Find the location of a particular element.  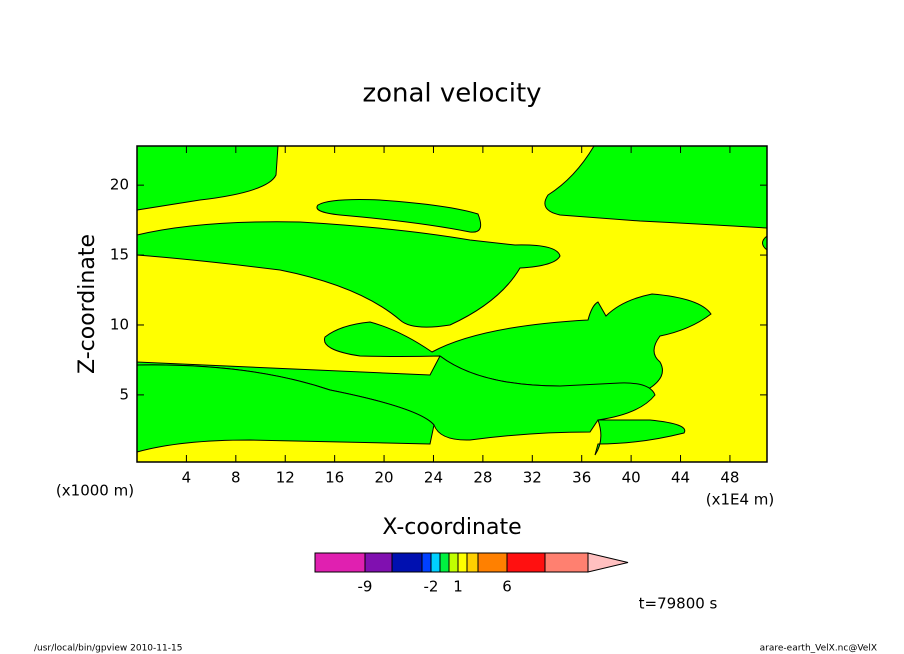

x-tick-label: 44 is located at coordinates (680, 478).